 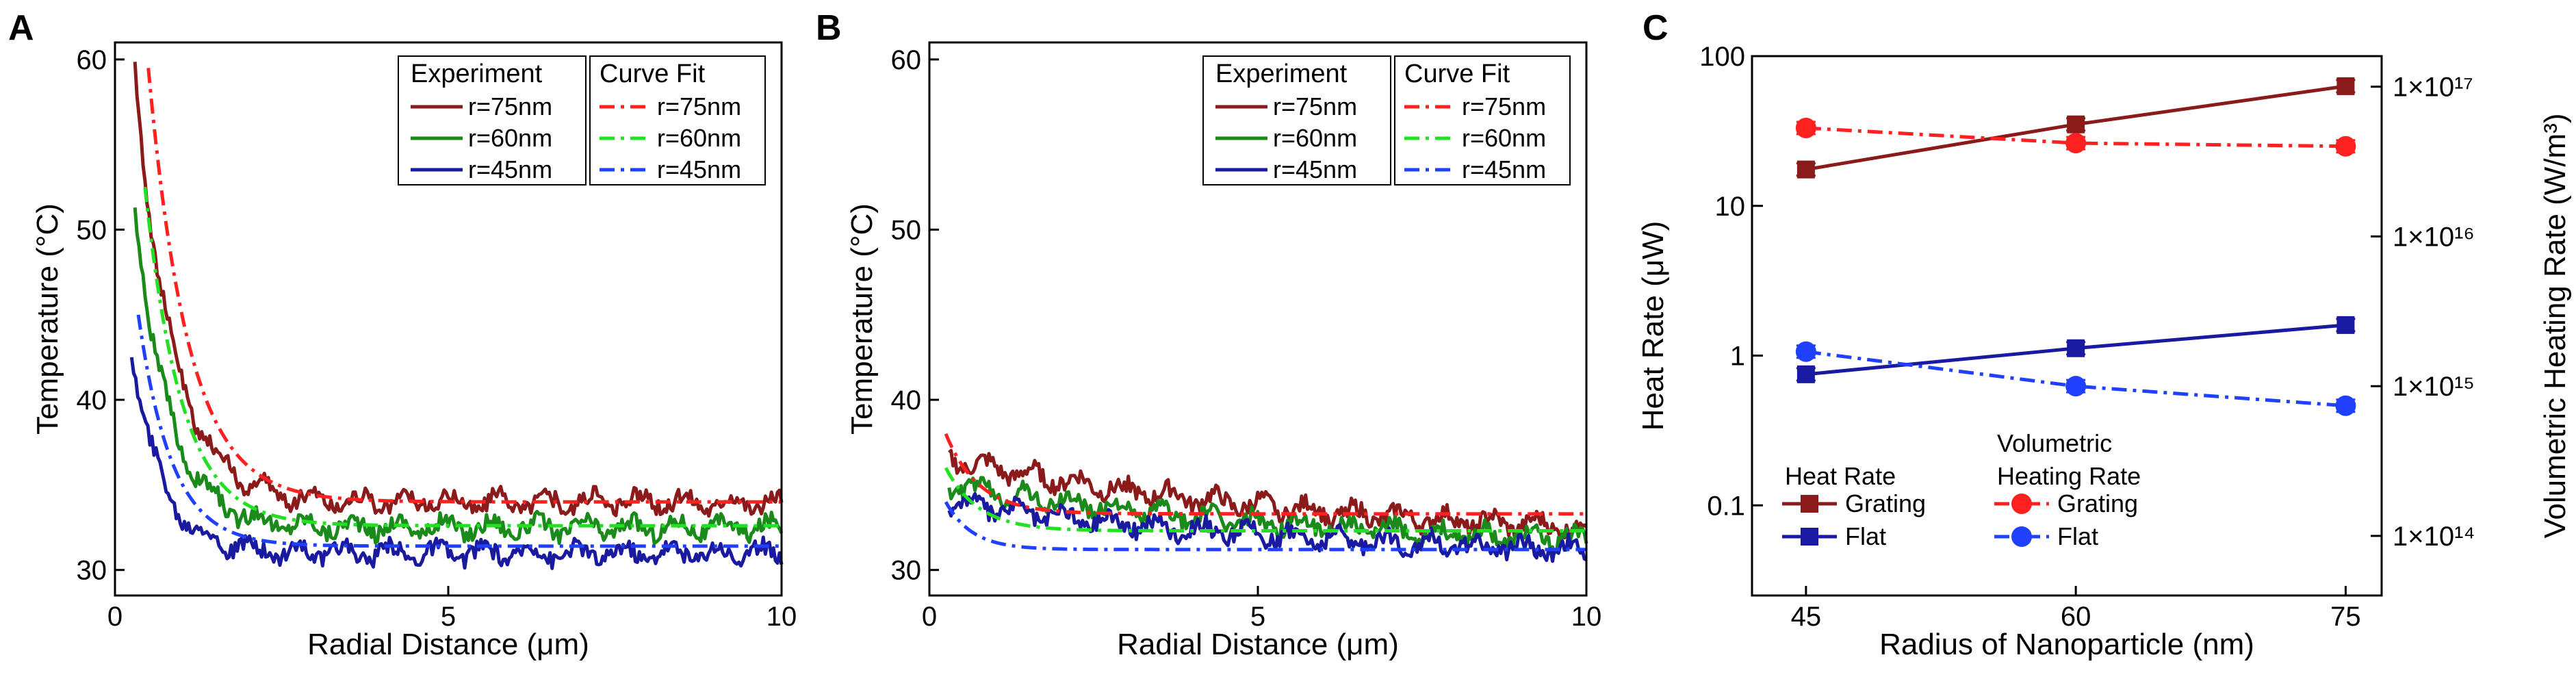 What do you see at coordinates (1730, 207) in the screenshot?
I see `y-tick-label: 10` at bounding box center [1730, 207].